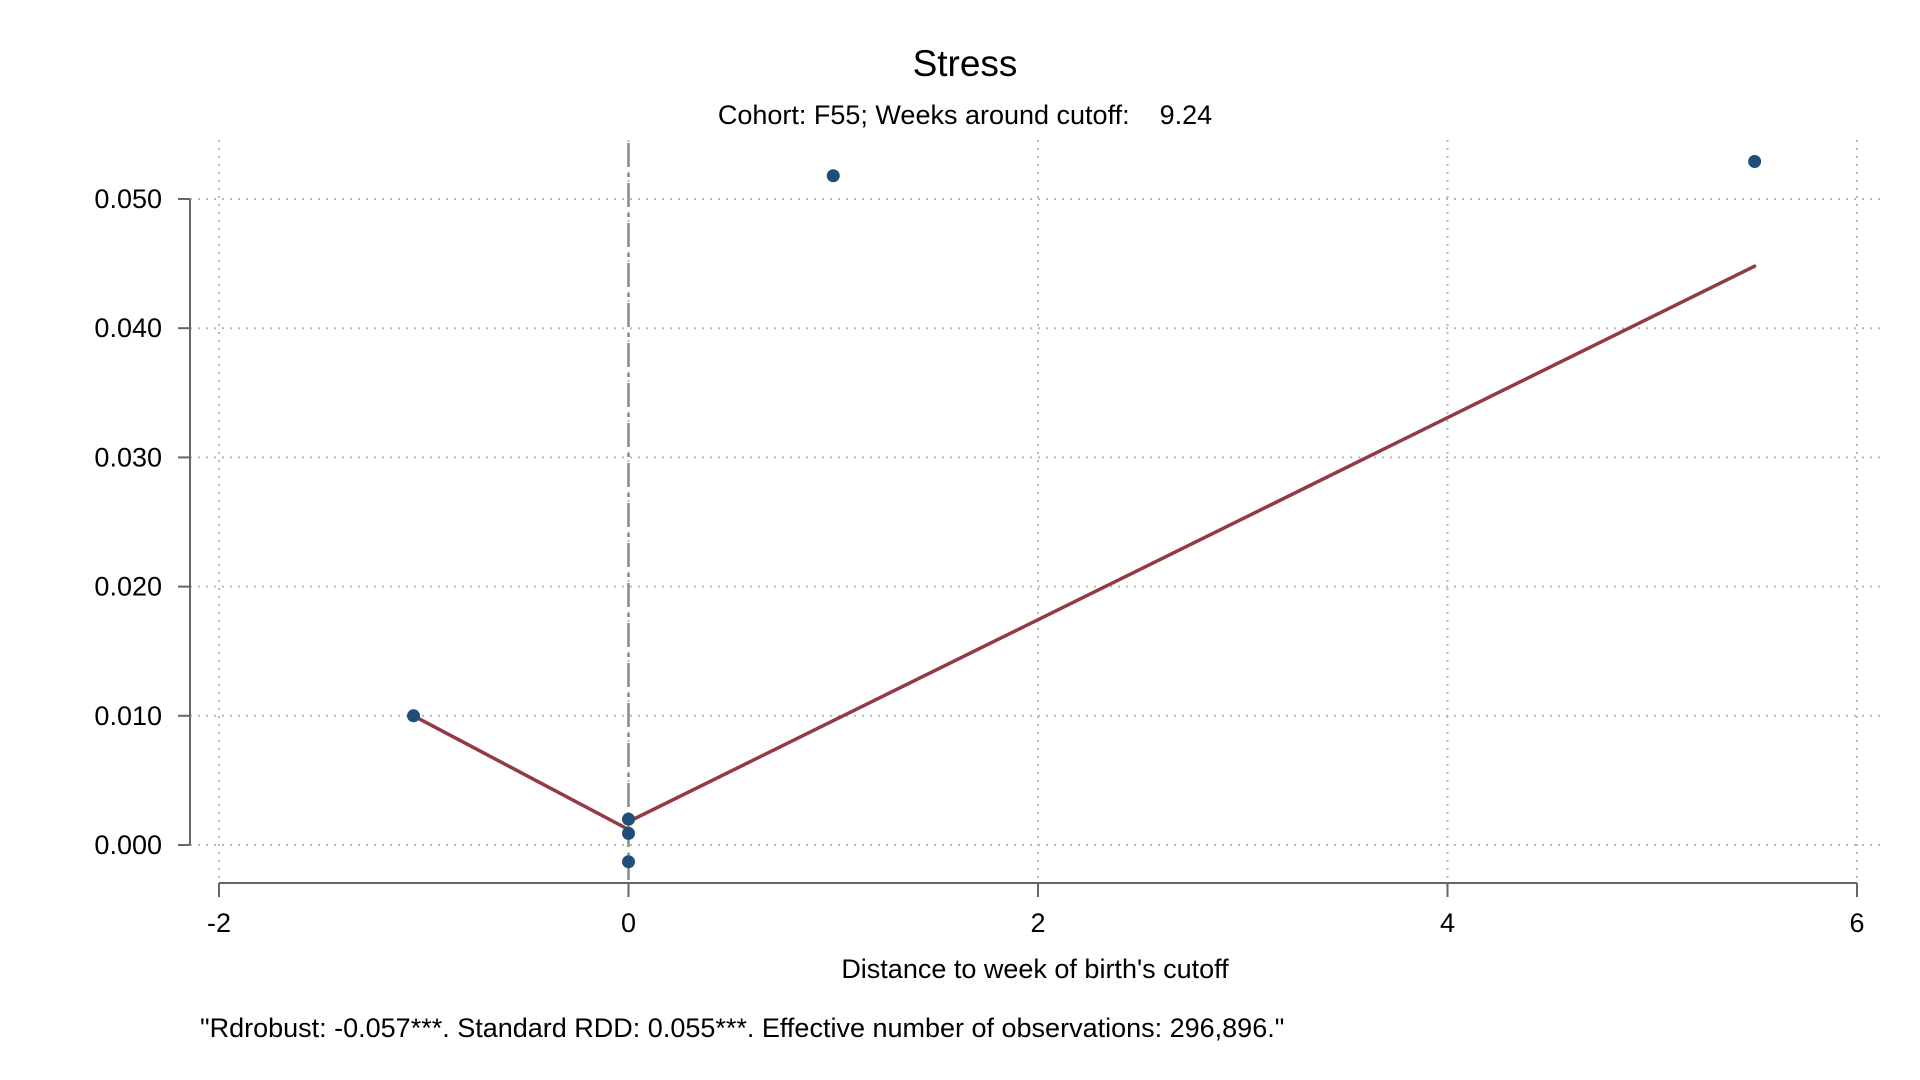 This screenshot has height=1080, width=1920. Describe the element at coordinates (628, 923) in the screenshot. I see `x-tick-label: 0` at that location.